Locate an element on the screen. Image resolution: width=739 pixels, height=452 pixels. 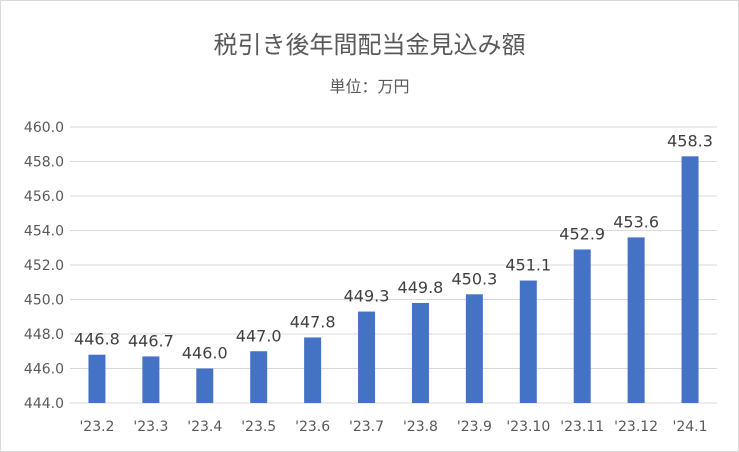
y-tick-label: 454.0 is located at coordinates (44, 232).